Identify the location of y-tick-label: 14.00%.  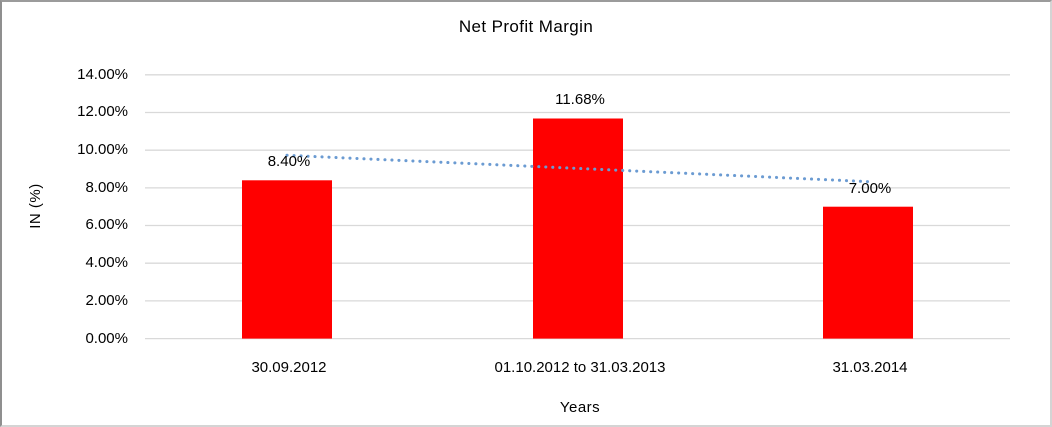
(102, 74).